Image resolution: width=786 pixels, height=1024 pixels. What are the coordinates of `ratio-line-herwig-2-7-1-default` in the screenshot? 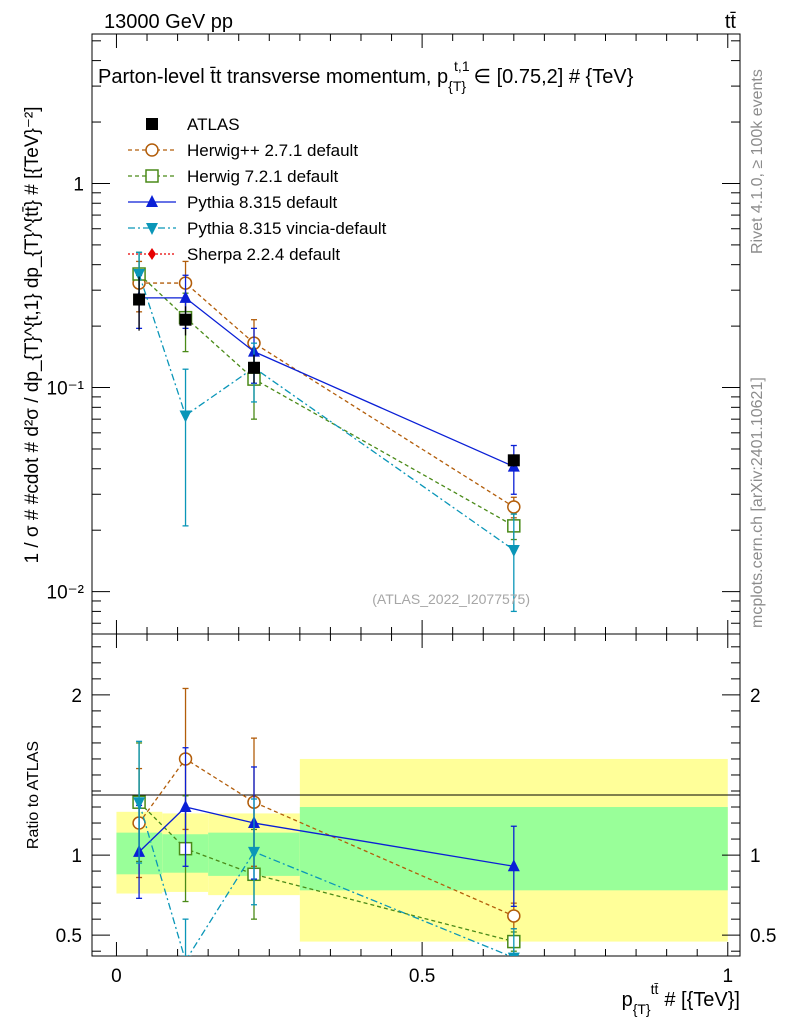 It's located at (326, 837).